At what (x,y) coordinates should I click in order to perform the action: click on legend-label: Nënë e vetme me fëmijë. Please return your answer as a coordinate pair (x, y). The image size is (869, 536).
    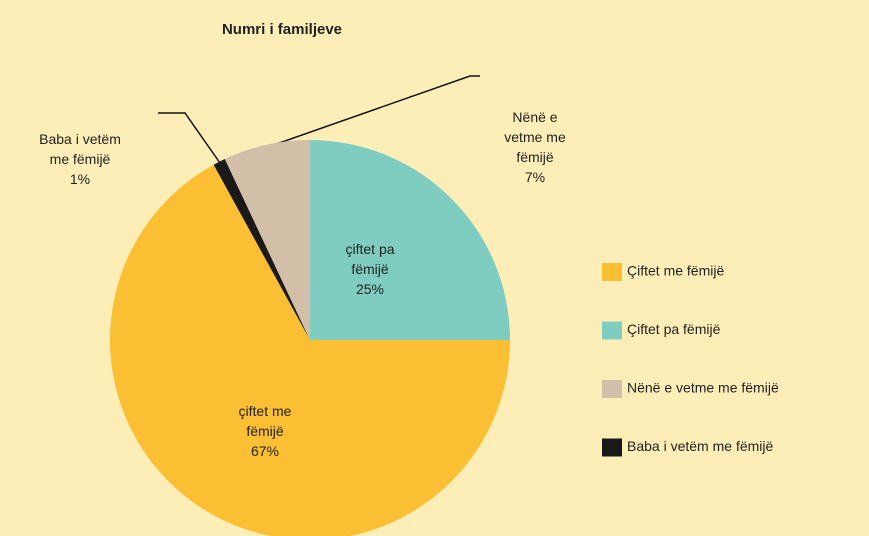
    Looking at the image, I should click on (703, 388).